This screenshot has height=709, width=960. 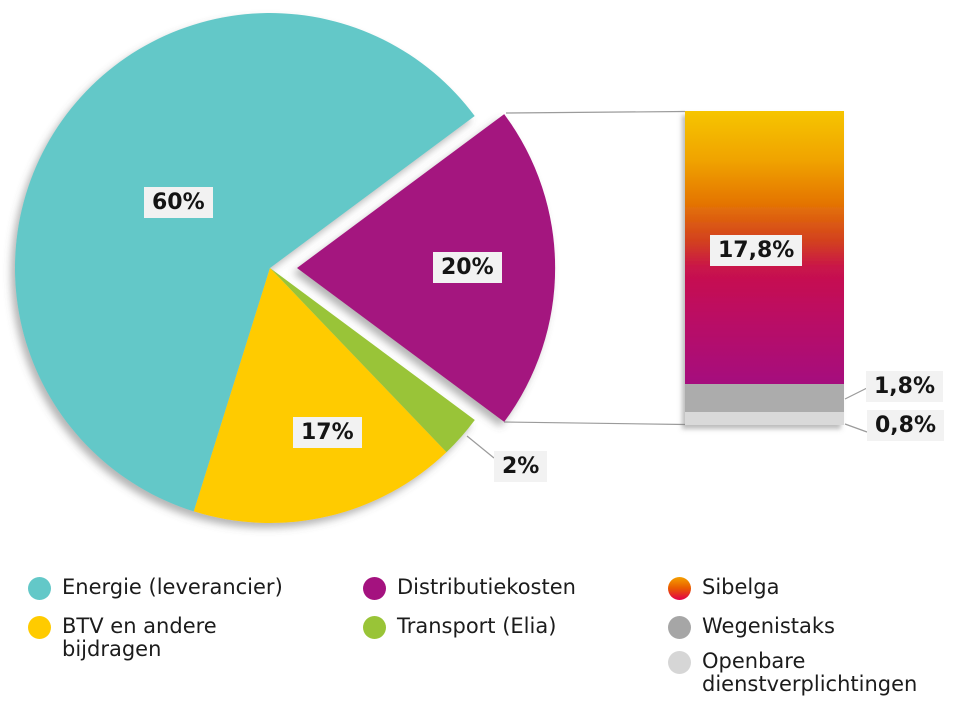 What do you see at coordinates (178, 202) in the screenshot?
I see `label-energie-pct: 60%` at bounding box center [178, 202].